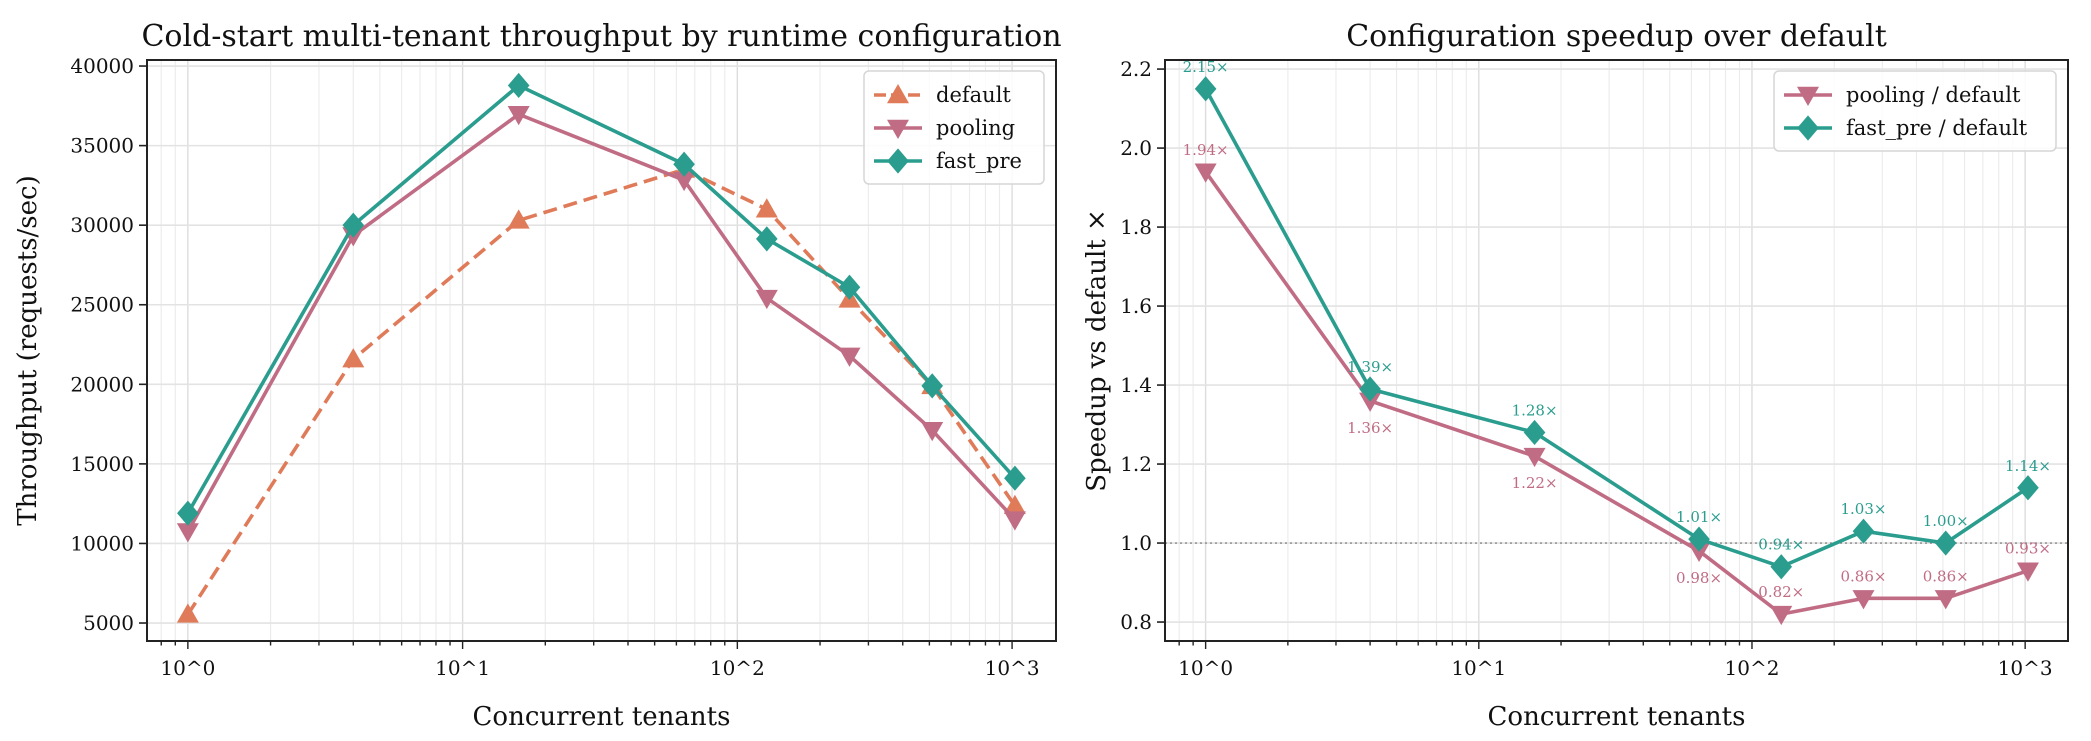 The image size is (2091, 741). What do you see at coordinates (1864, 509) in the screenshot?
I see `data-label: 1.03×` at bounding box center [1864, 509].